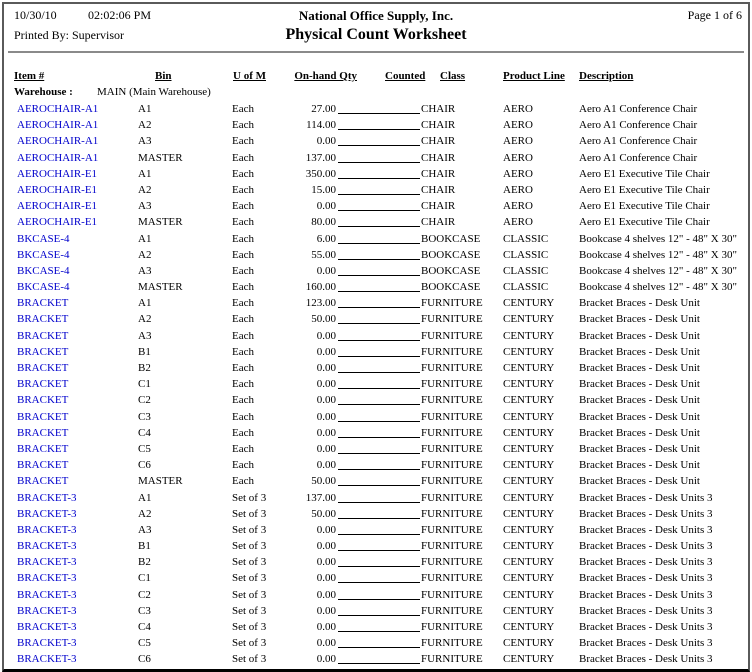 This screenshot has width=752, height=672. Describe the element at coordinates (163, 76) in the screenshot. I see `column-header-bin: Bin` at that location.